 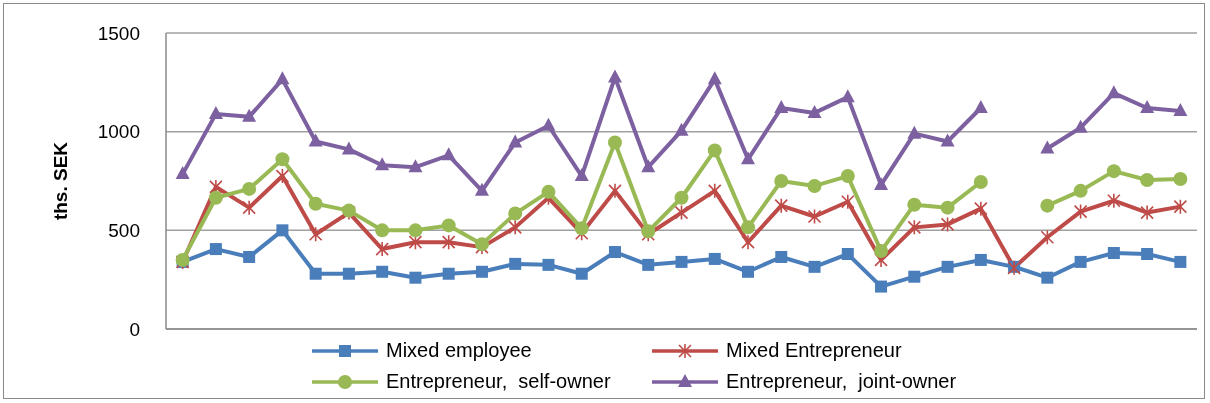 What do you see at coordinates (134, 329) in the screenshot?
I see `y-tick-label: 0` at bounding box center [134, 329].